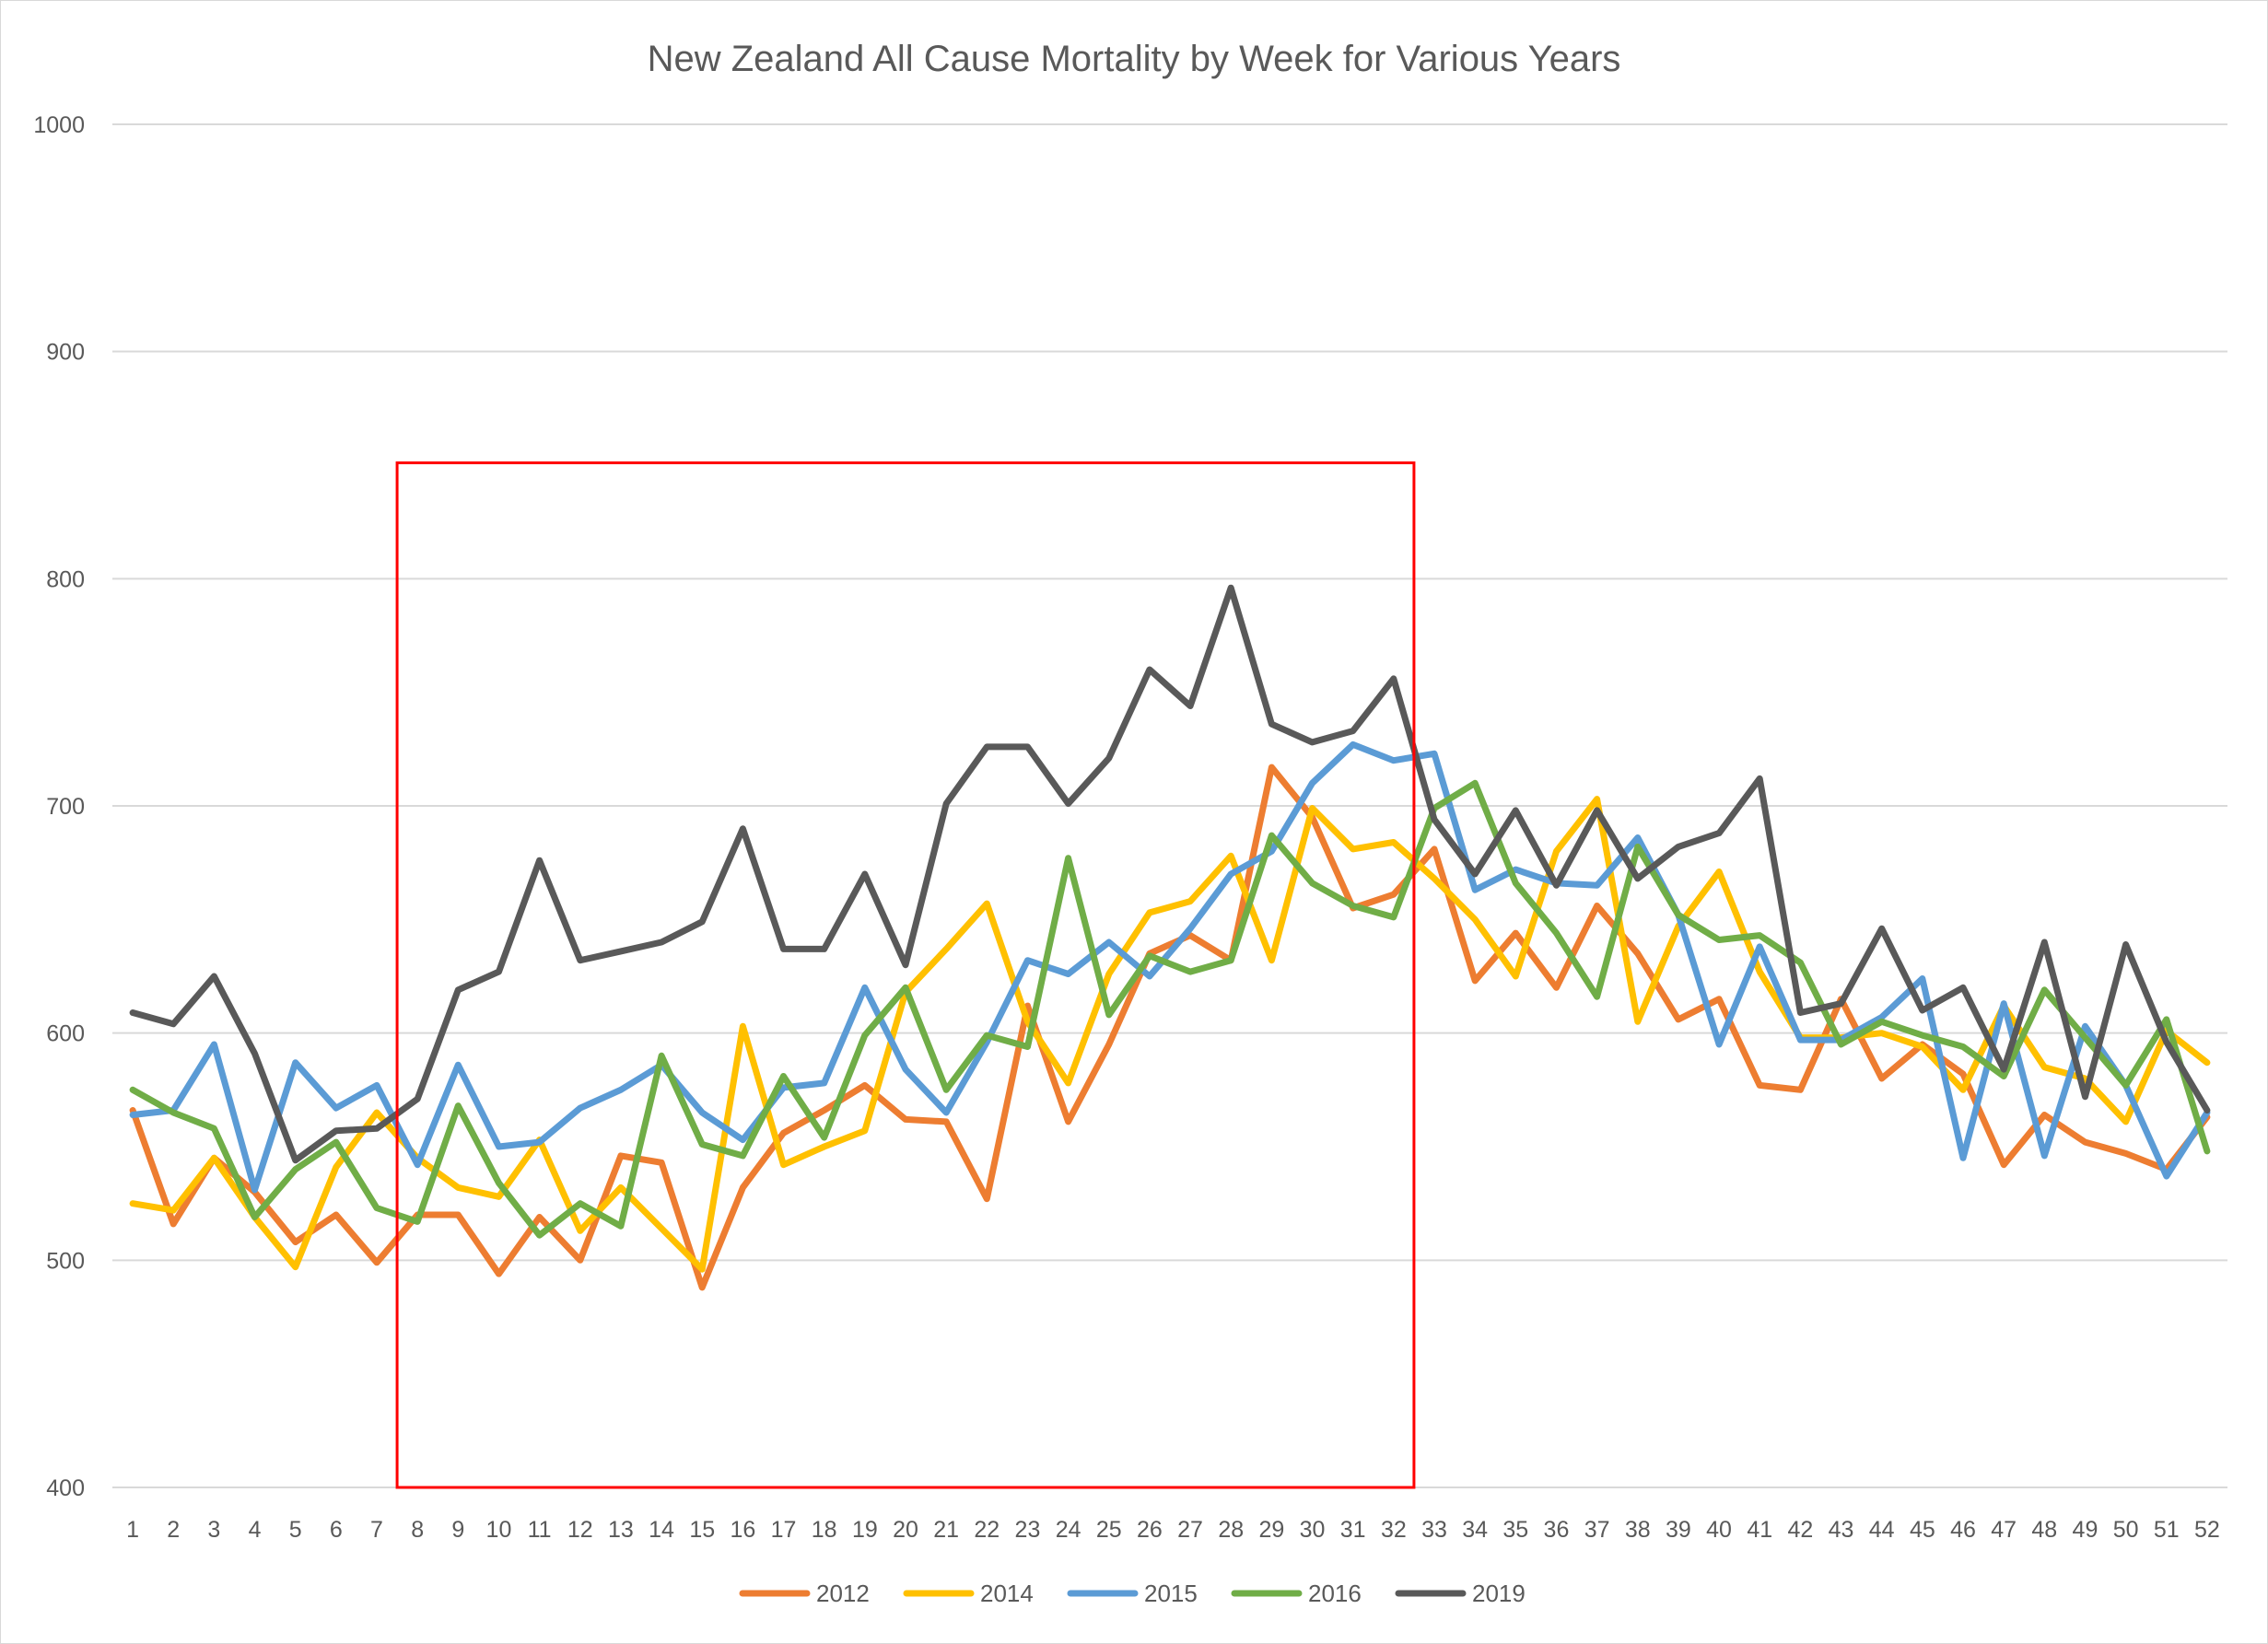 The height and width of the screenshot is (1644, 2268). What do you see at coordinates (65, 807) in the screenshot?
I see `y-tick-label: 700` at bounding box center [65, 807].